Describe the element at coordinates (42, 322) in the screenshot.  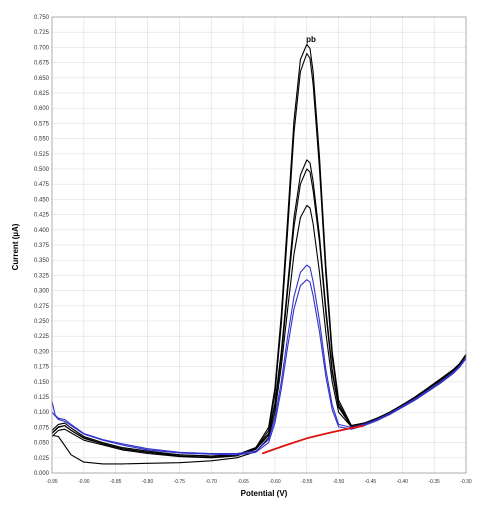
I see `y-tick-label: 0.250` at that location.